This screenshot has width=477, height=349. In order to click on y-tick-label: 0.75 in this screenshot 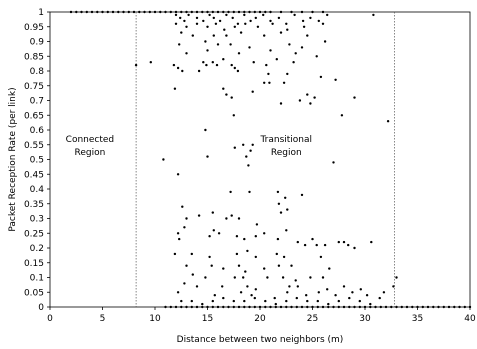, I will do `click(34, 87)`.